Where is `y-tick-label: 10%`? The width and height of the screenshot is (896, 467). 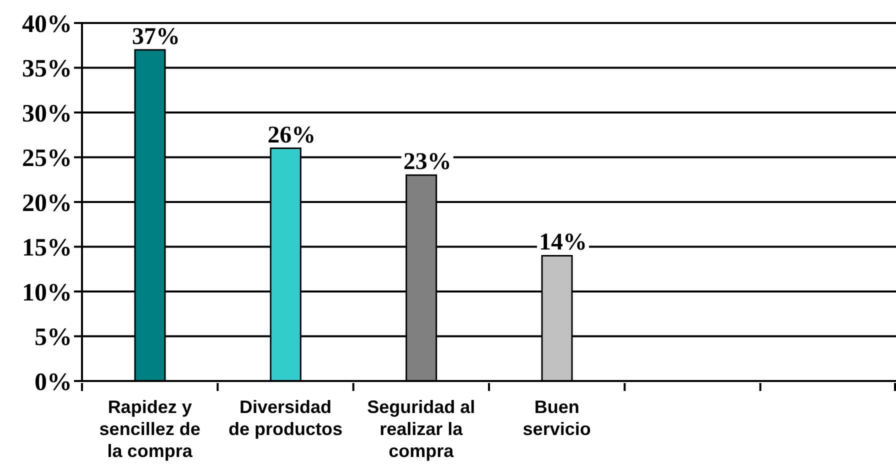
y-tick-label: 10% is located at coordinates (47, 292).